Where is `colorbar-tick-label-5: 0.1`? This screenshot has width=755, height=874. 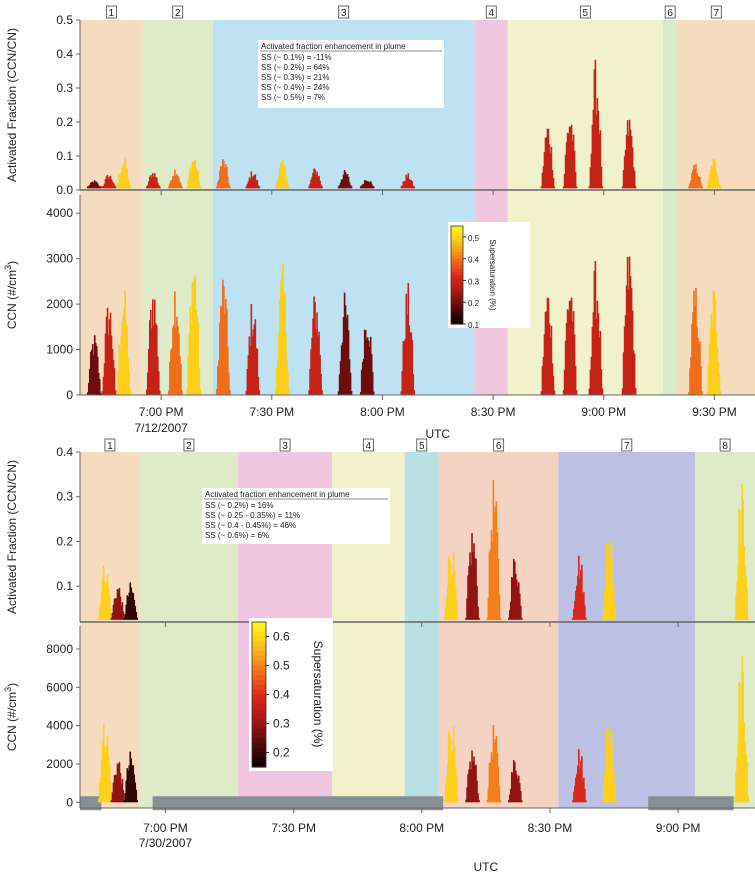
colorbar-tick-label-5: 0.1 is located at coordinates (474, 325).